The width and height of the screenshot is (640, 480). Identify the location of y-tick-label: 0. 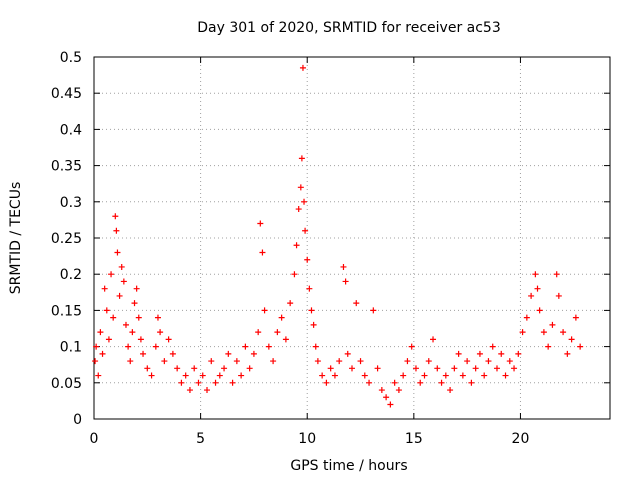
(77, 420).